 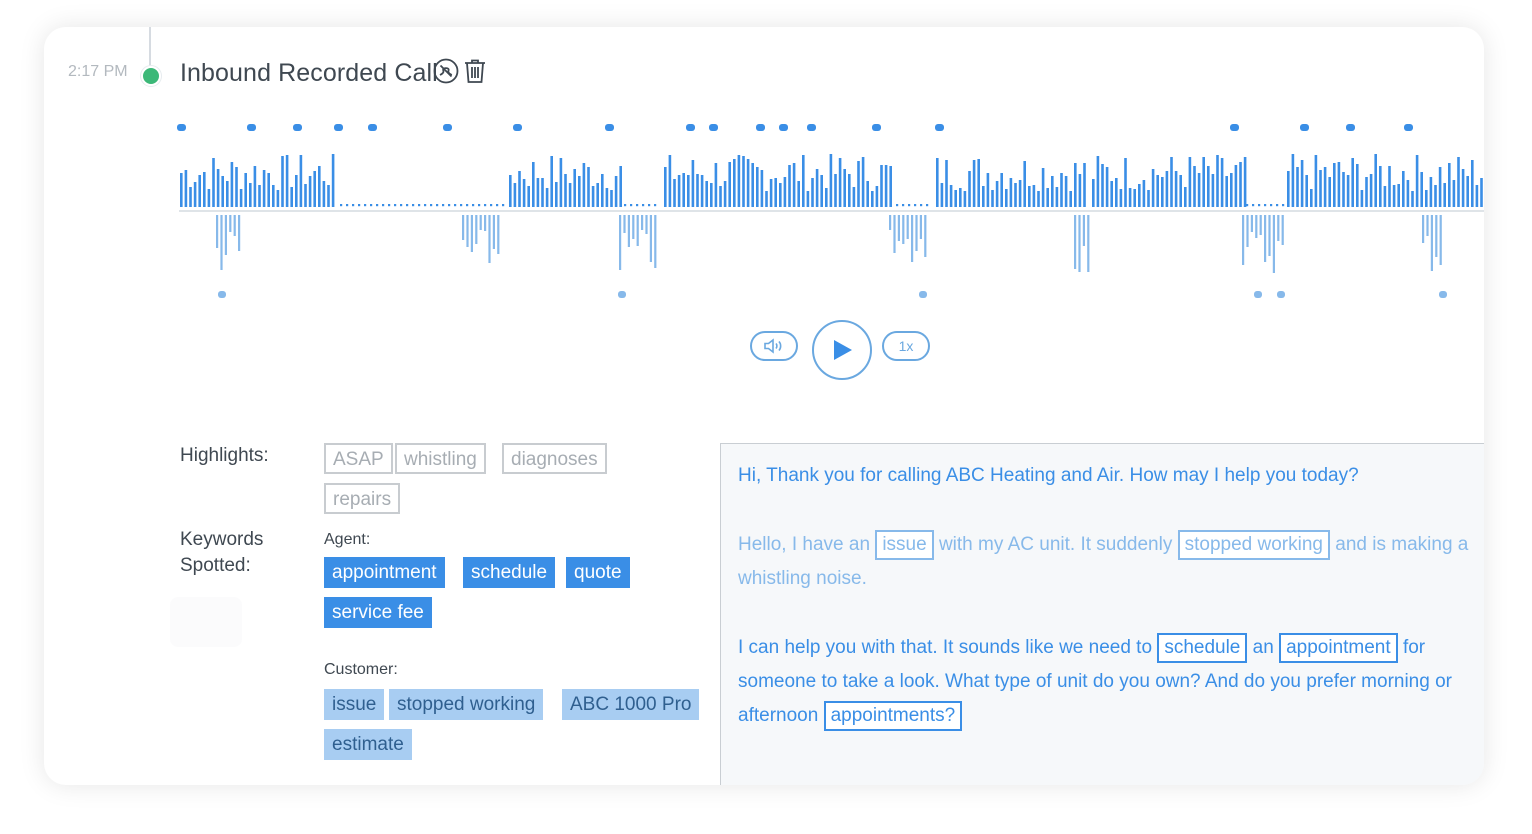 I want to click on playback-speed-button: 1x, so click(x=906, y=346).